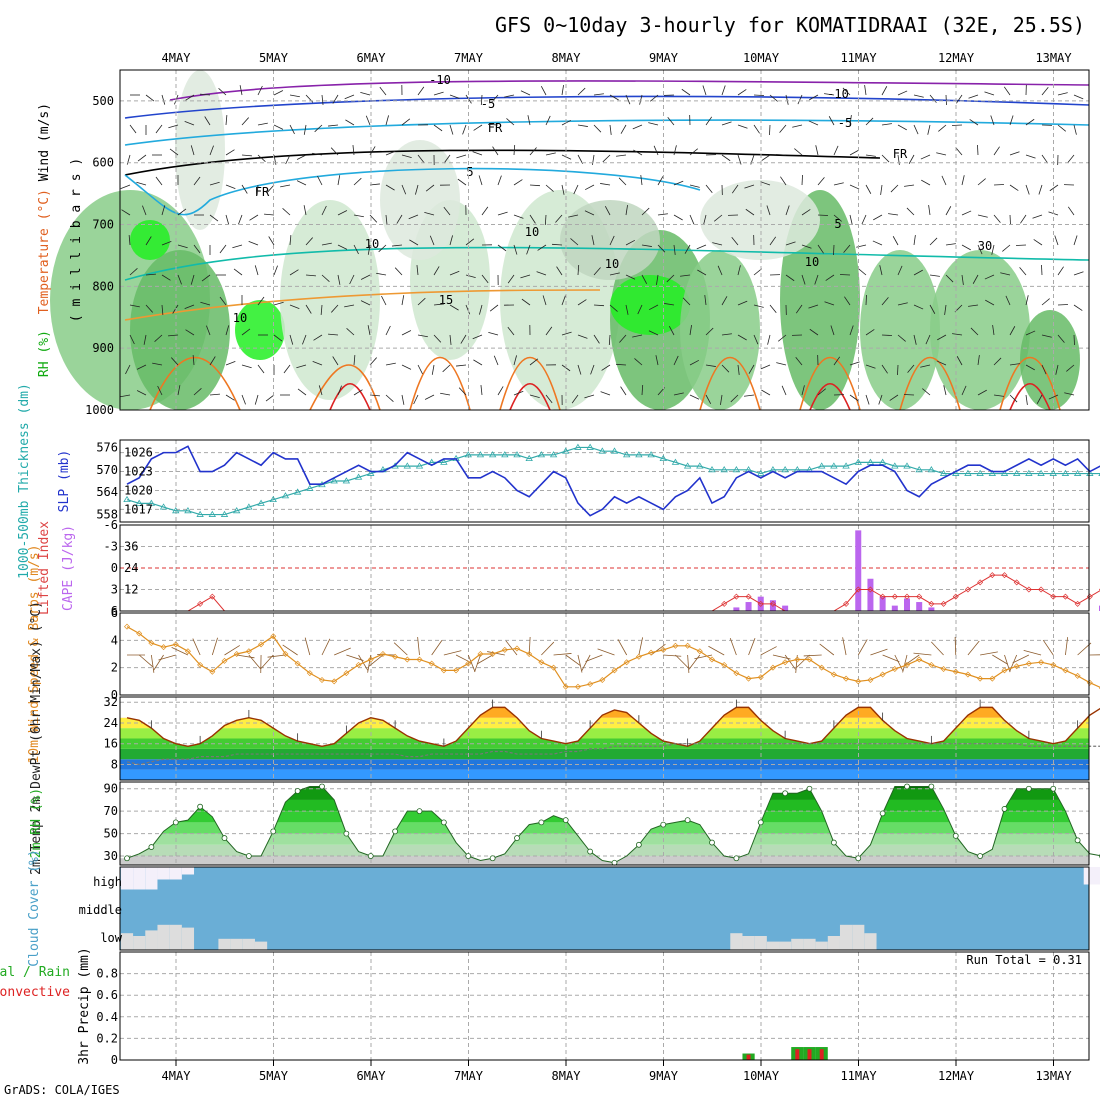 The height and width of the screenshot is (1100, 1100). What do you see at coordinates (44, 353) in the screenshot?
I see `profile-ylabel-rh: RH (%)` at bounding box center [44, 353].